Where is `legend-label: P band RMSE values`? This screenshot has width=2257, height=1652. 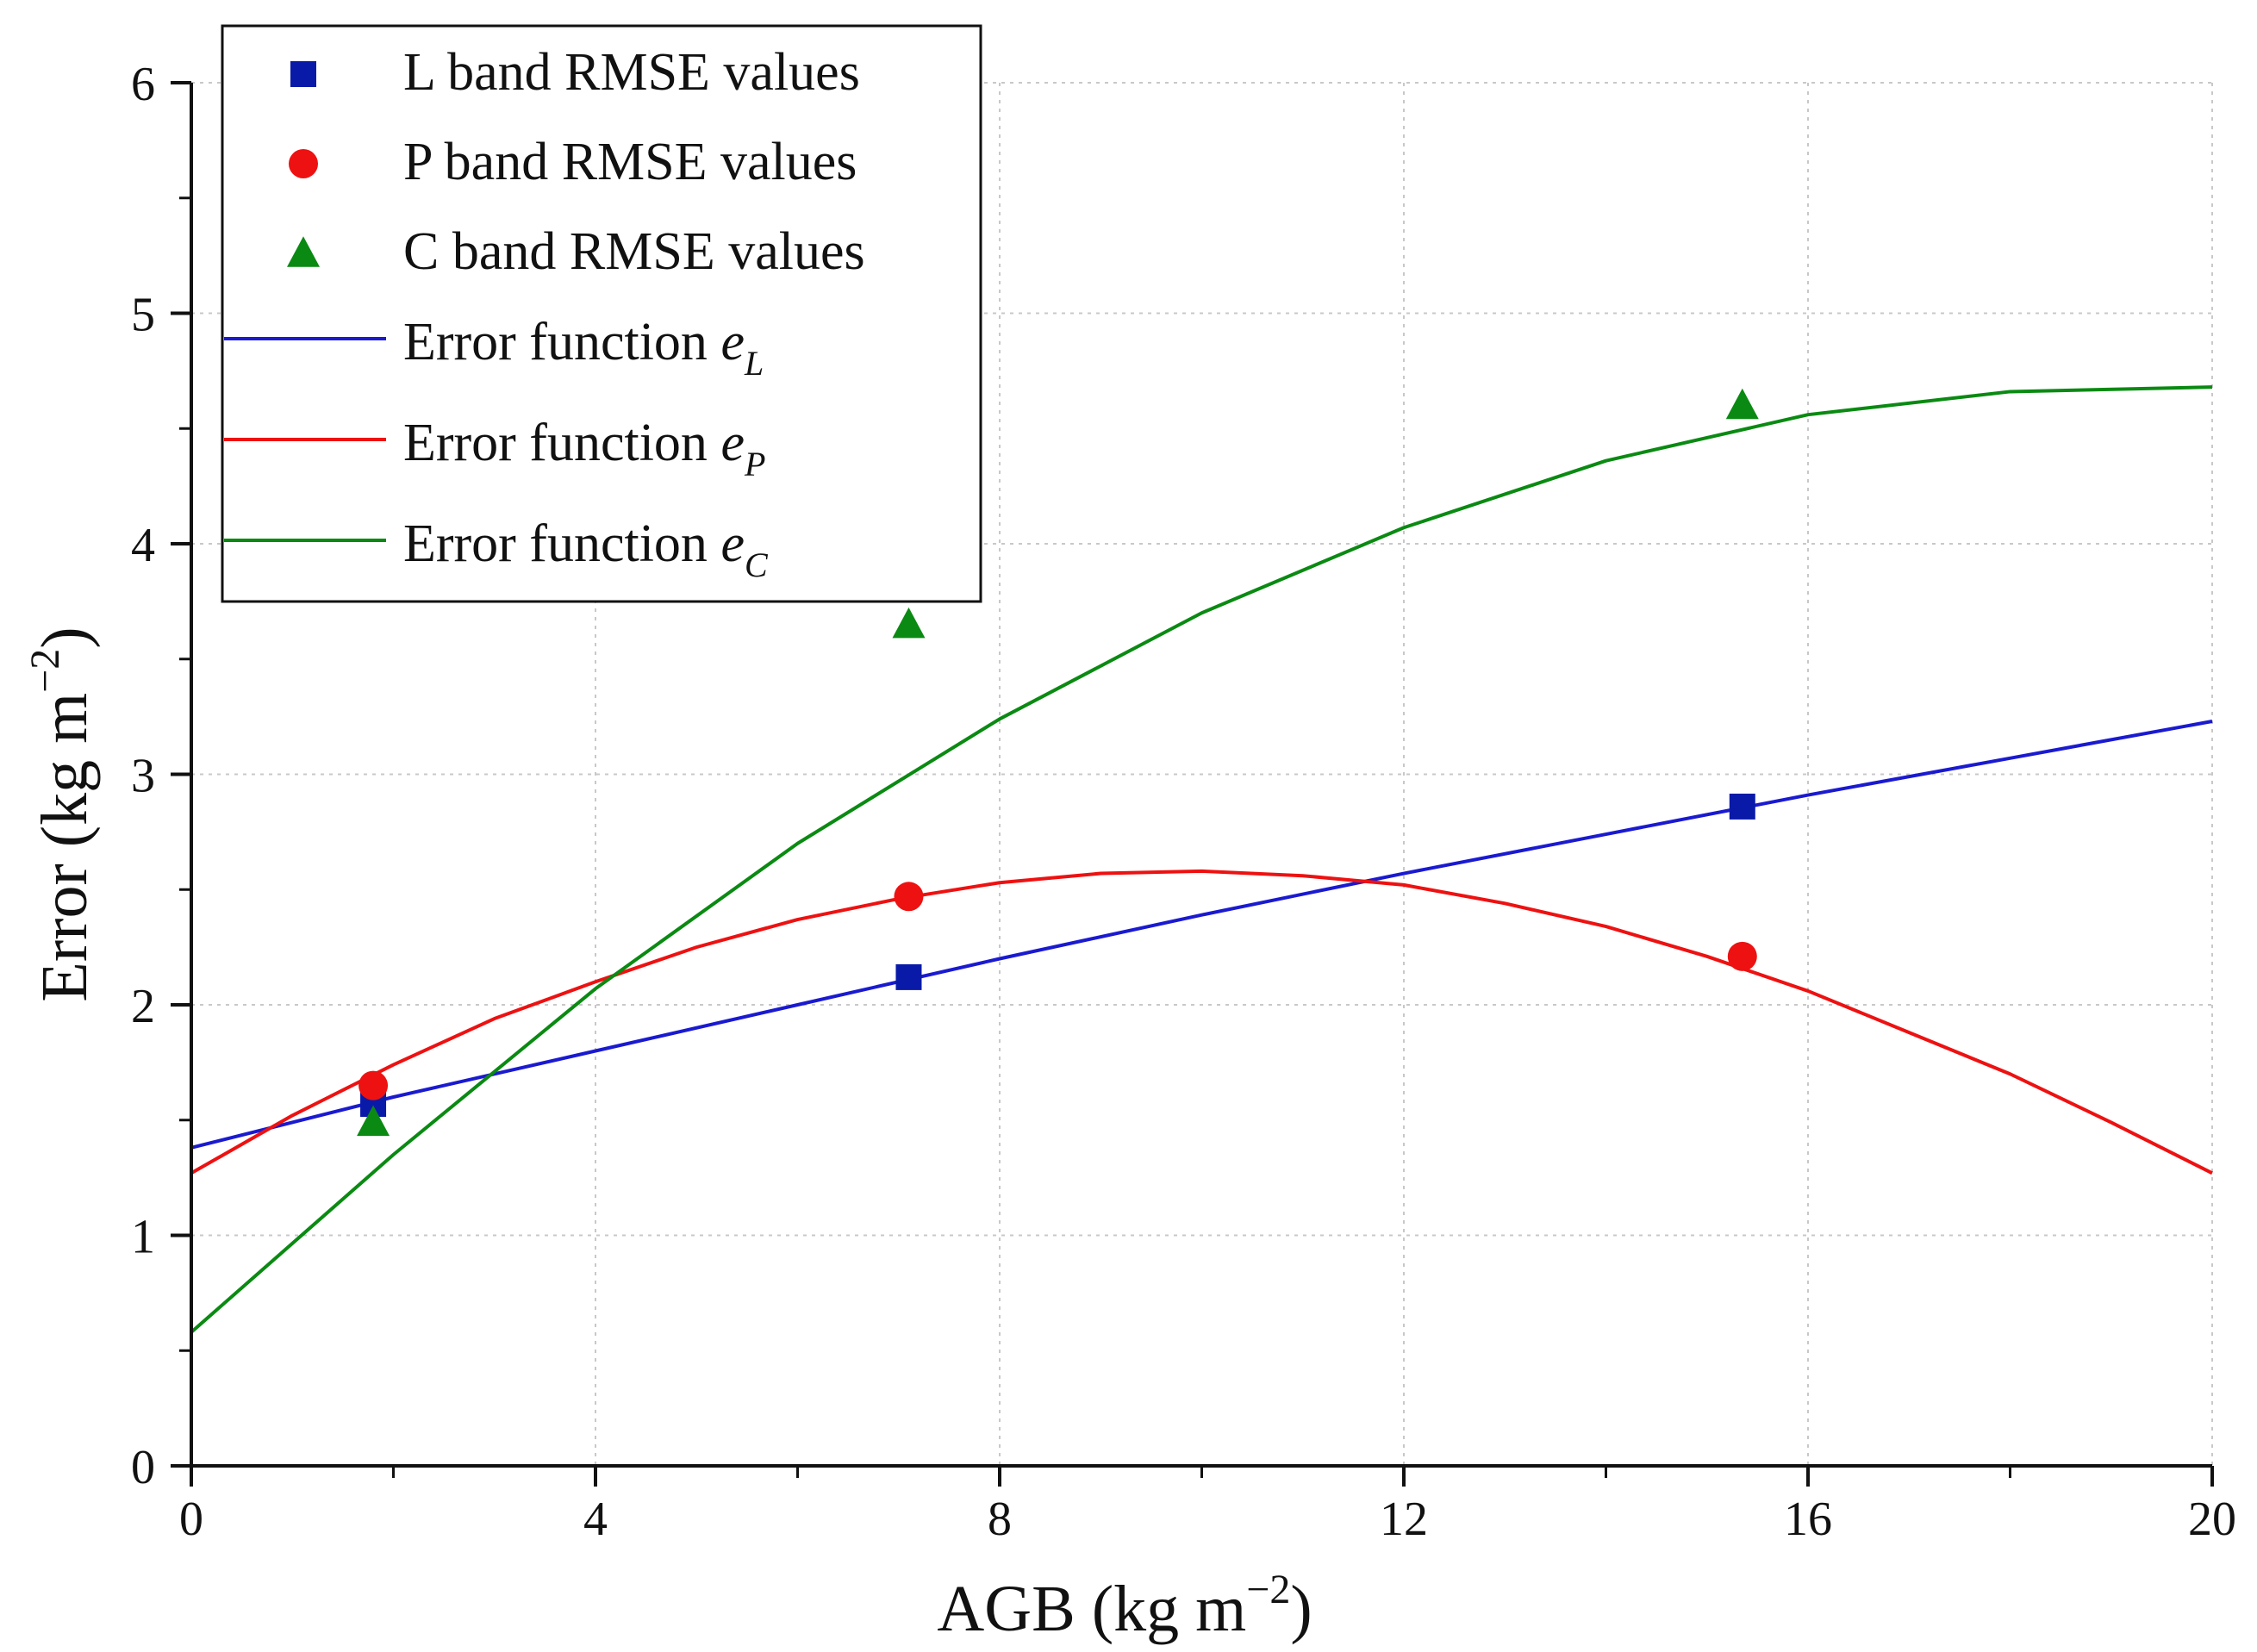
legend-label: P band RMSE values is located at coordinates (630, 162).